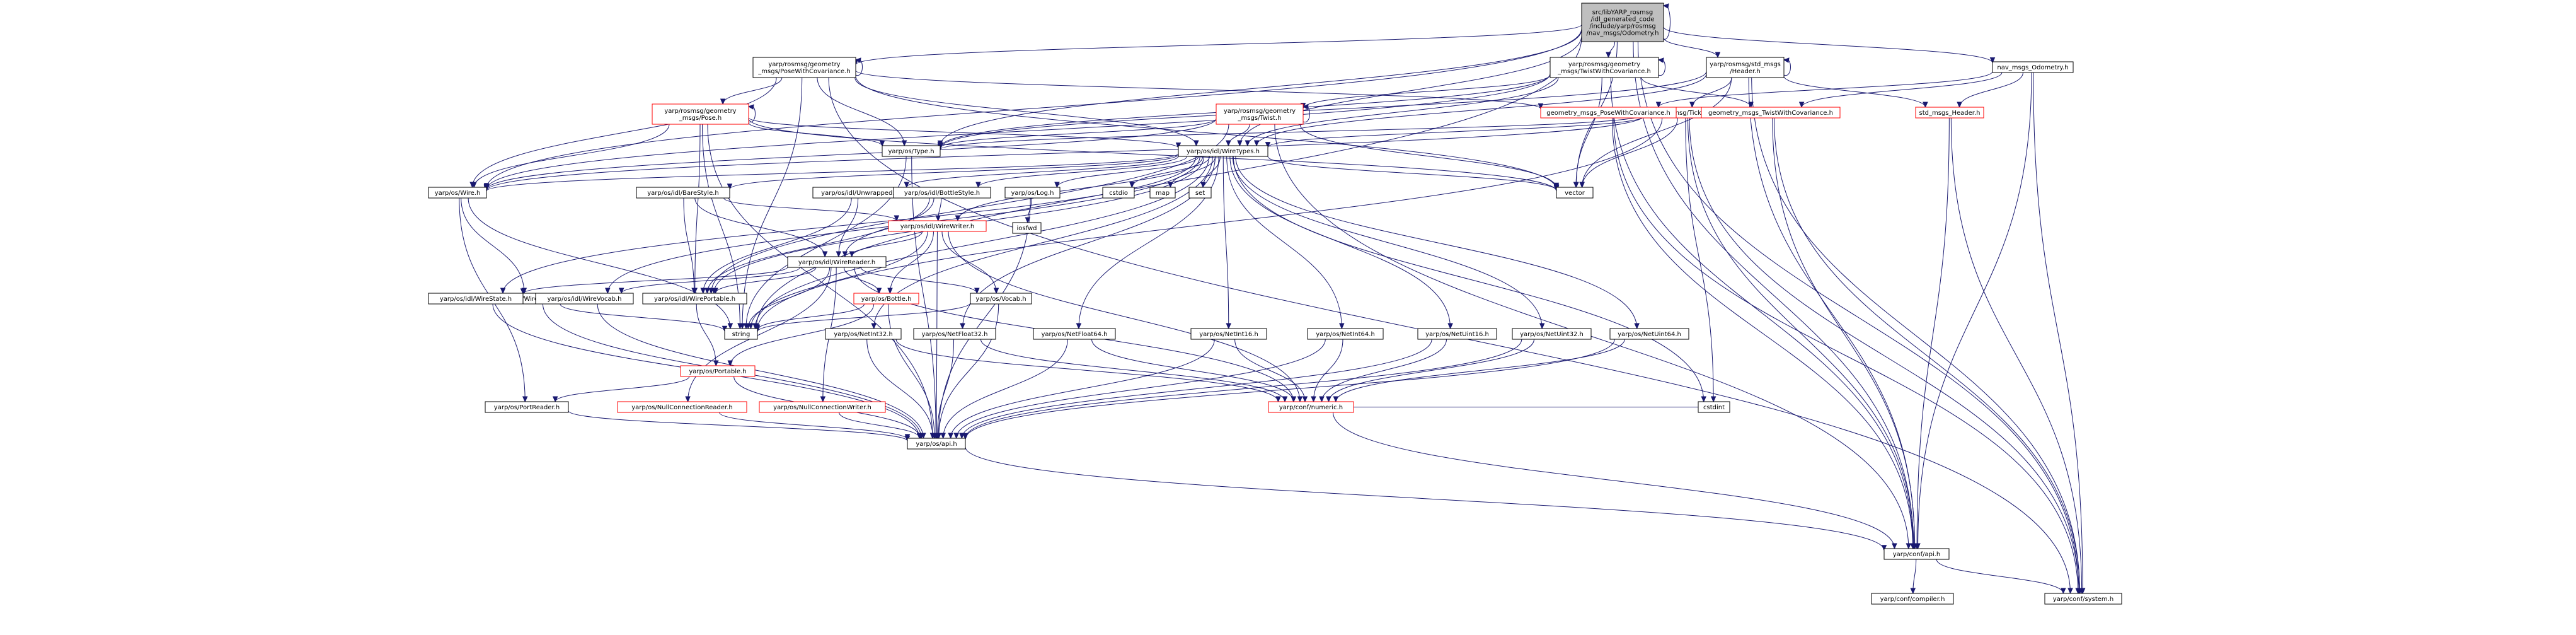  I want to click on node-netfloat64: yarp/os/NetFloat64.h, so click(1074, 334).